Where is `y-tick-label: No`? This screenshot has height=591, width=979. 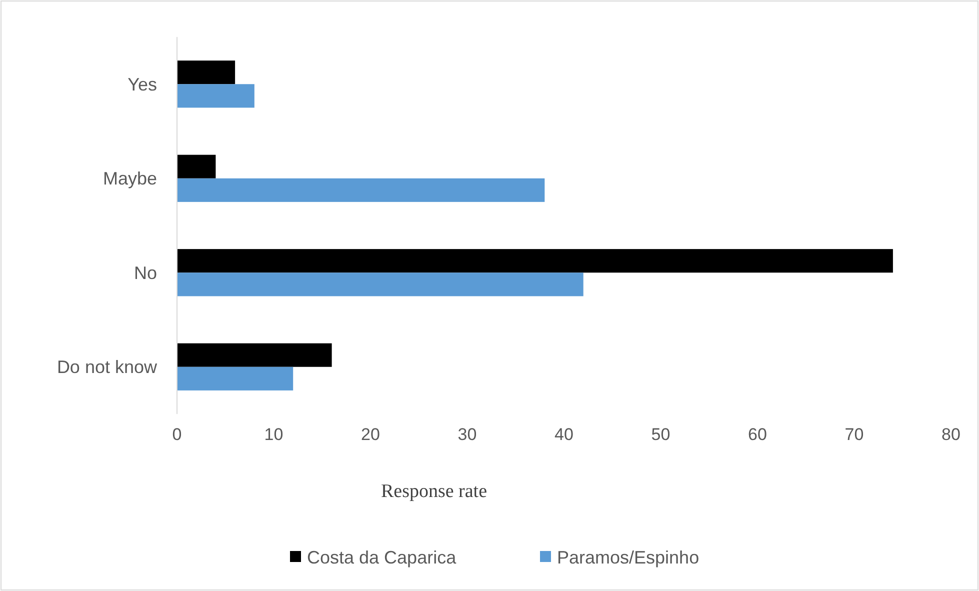
y-tick-label: No is located at coordinates (145, 272).